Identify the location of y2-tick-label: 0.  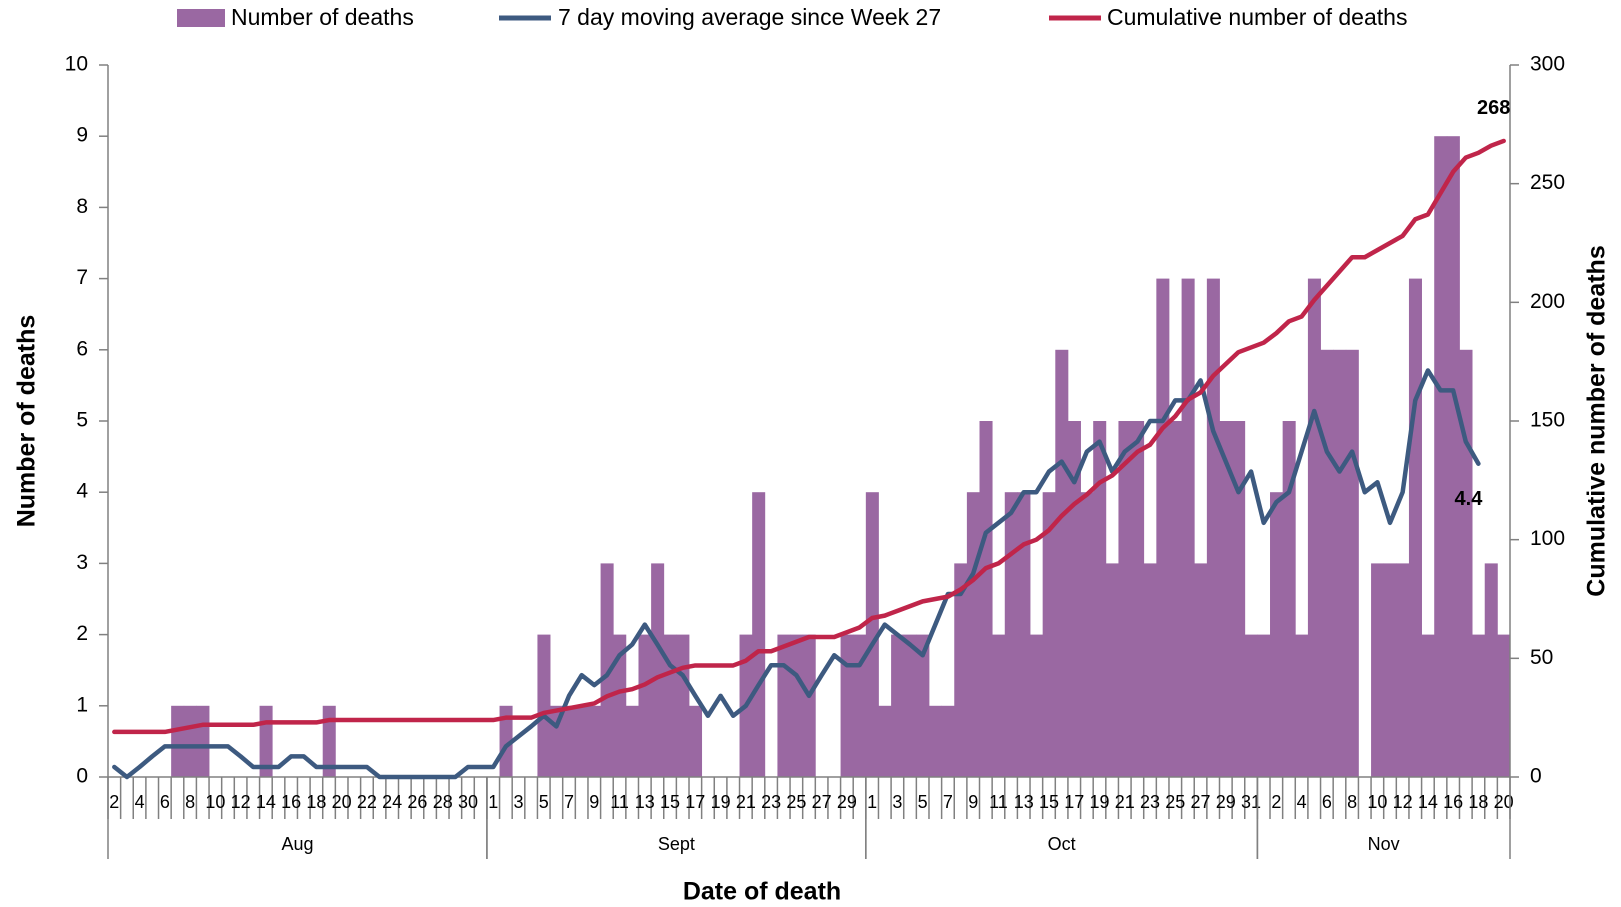
(1536, 776).